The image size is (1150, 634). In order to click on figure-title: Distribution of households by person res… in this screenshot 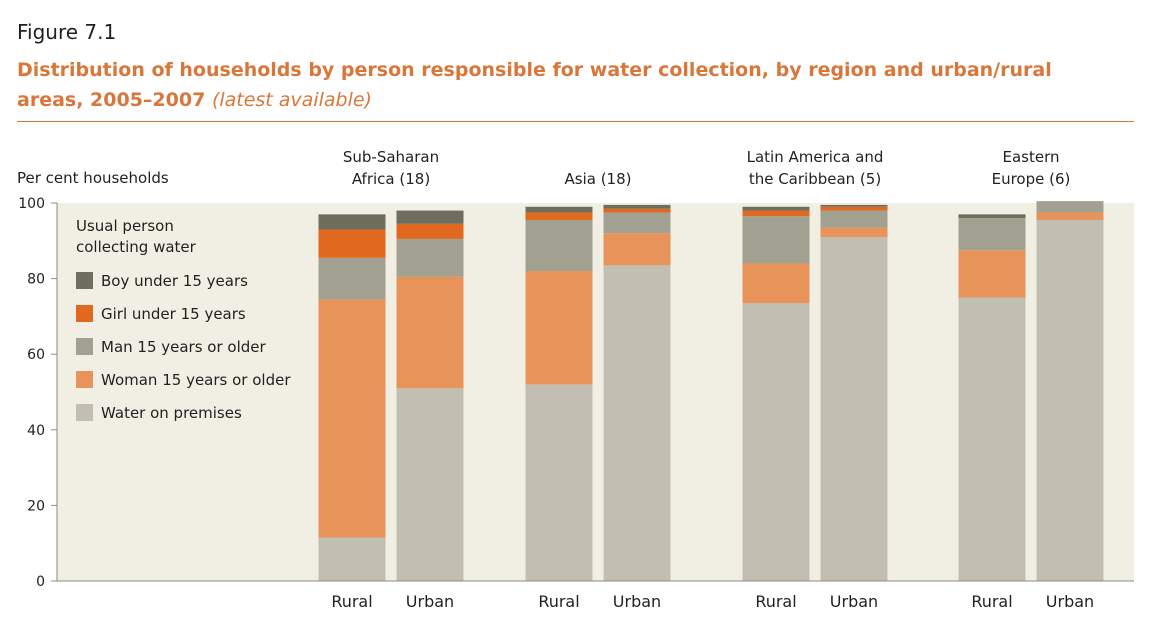, I will do `click(567, 85)`.